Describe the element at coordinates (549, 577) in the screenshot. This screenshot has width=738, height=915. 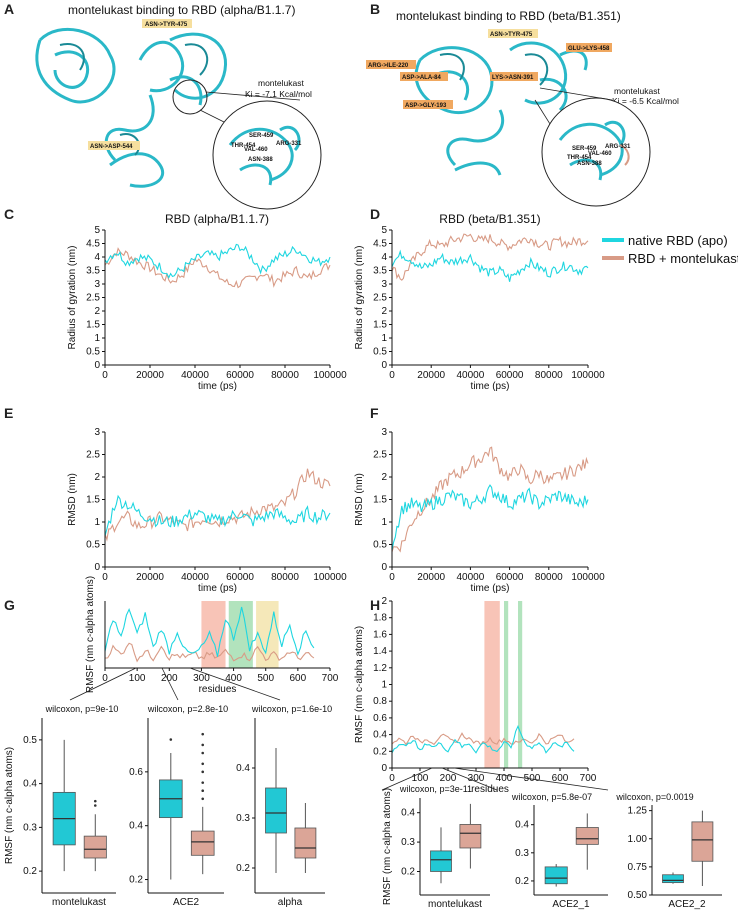
I see `x-tick-label: 80000` at that location.